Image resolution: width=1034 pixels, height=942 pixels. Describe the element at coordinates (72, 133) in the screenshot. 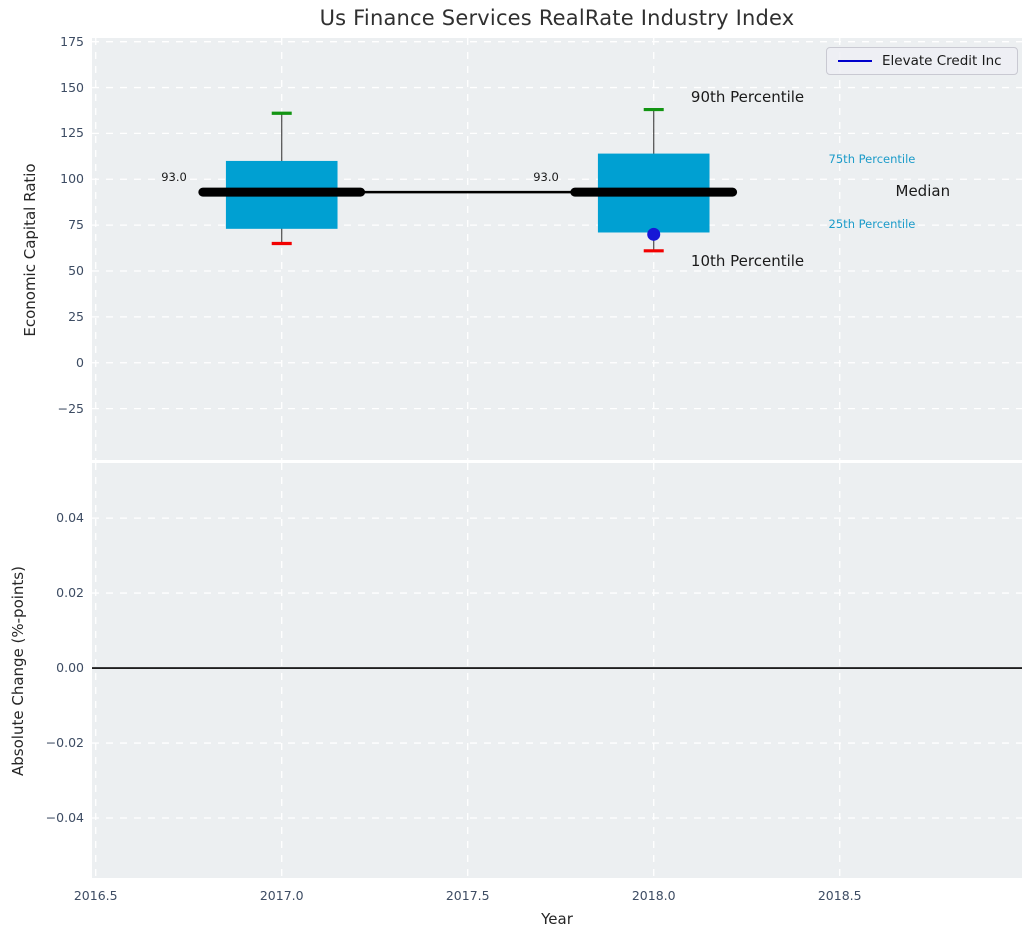

I see `y-tick-label: 125` at that location.